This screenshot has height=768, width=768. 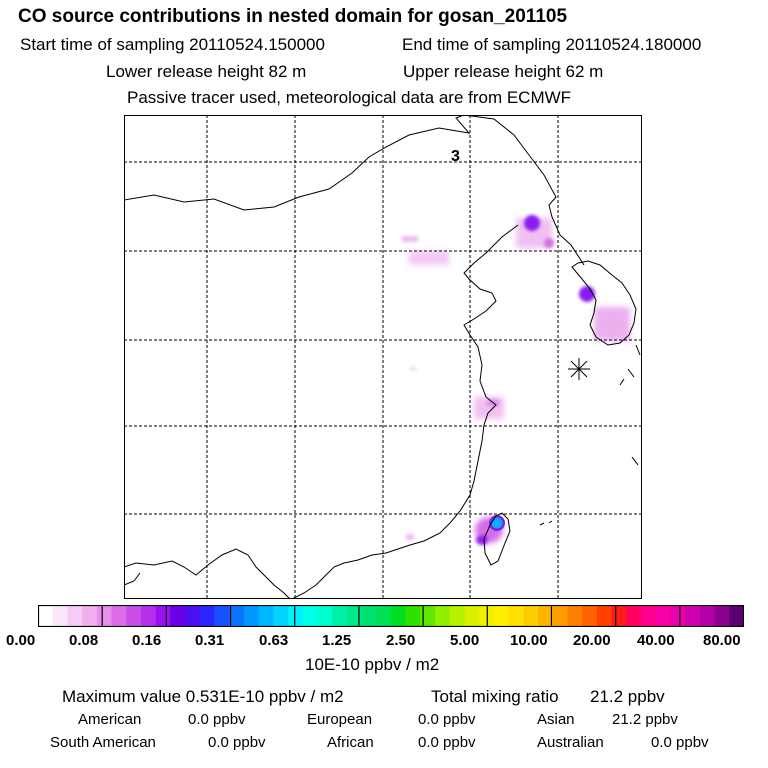 I want to click on african-label: African, so click(x=350, y=742).